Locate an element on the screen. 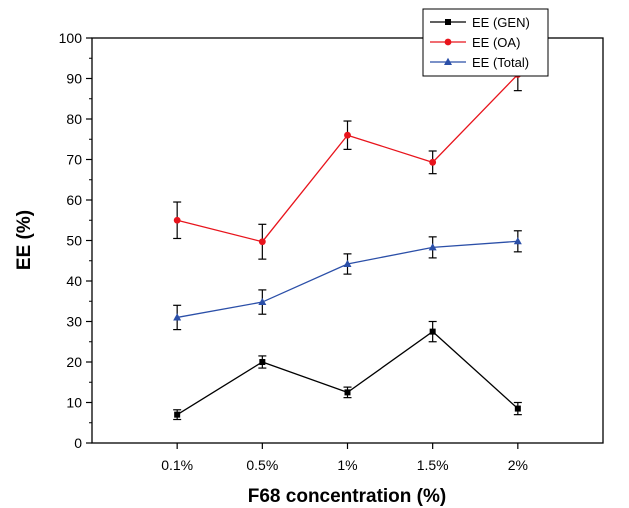 This screenshot has width=629, height=508. y-tick-label: 40 is located at coordinates (74, 281).